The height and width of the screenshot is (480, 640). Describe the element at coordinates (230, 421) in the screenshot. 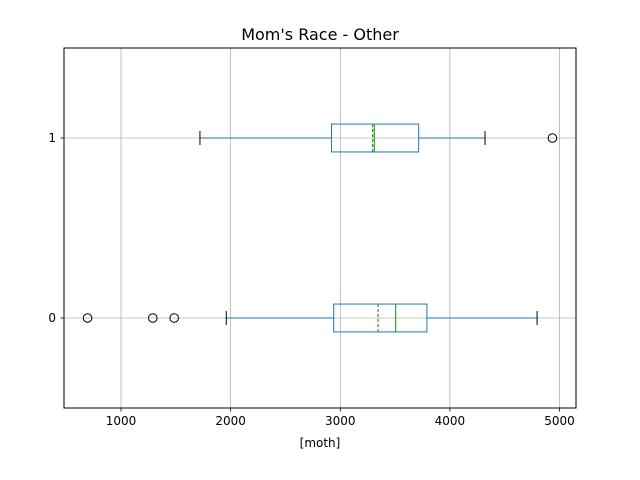

I see `x-tick-label: 2000` at that location.